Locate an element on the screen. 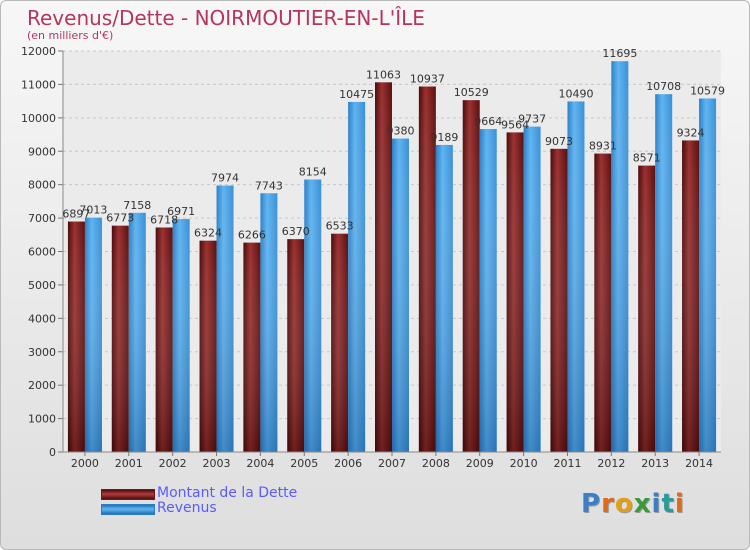 This screenshot has height=550, width=750. data-label-debt: 10937 is located at coordinates (427, 79).